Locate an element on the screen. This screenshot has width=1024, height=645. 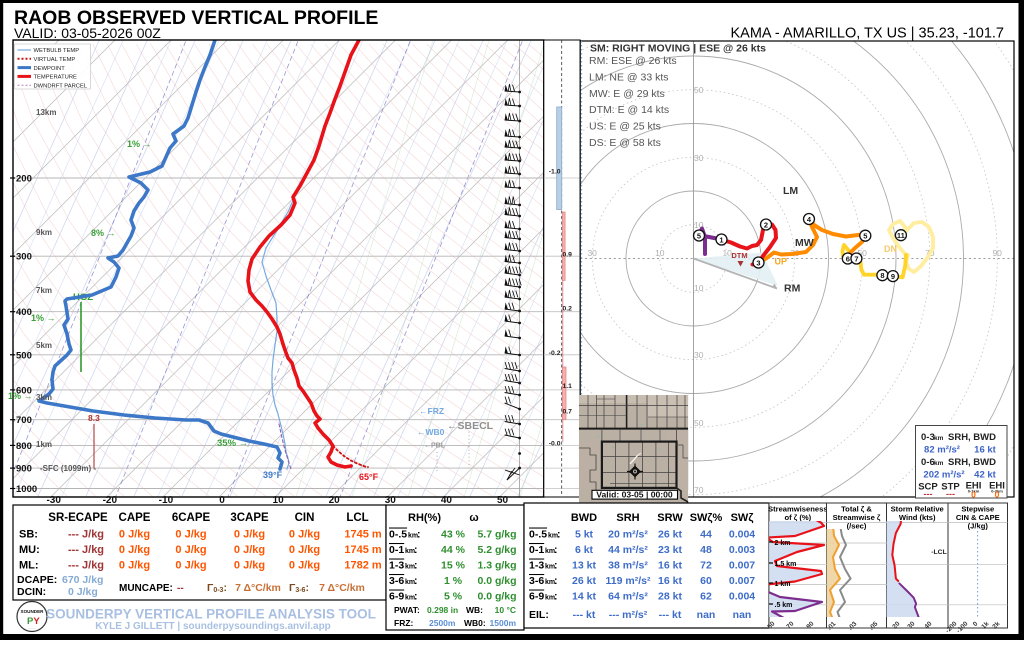
svg-text: 1km is located at coordinates (44, 444).